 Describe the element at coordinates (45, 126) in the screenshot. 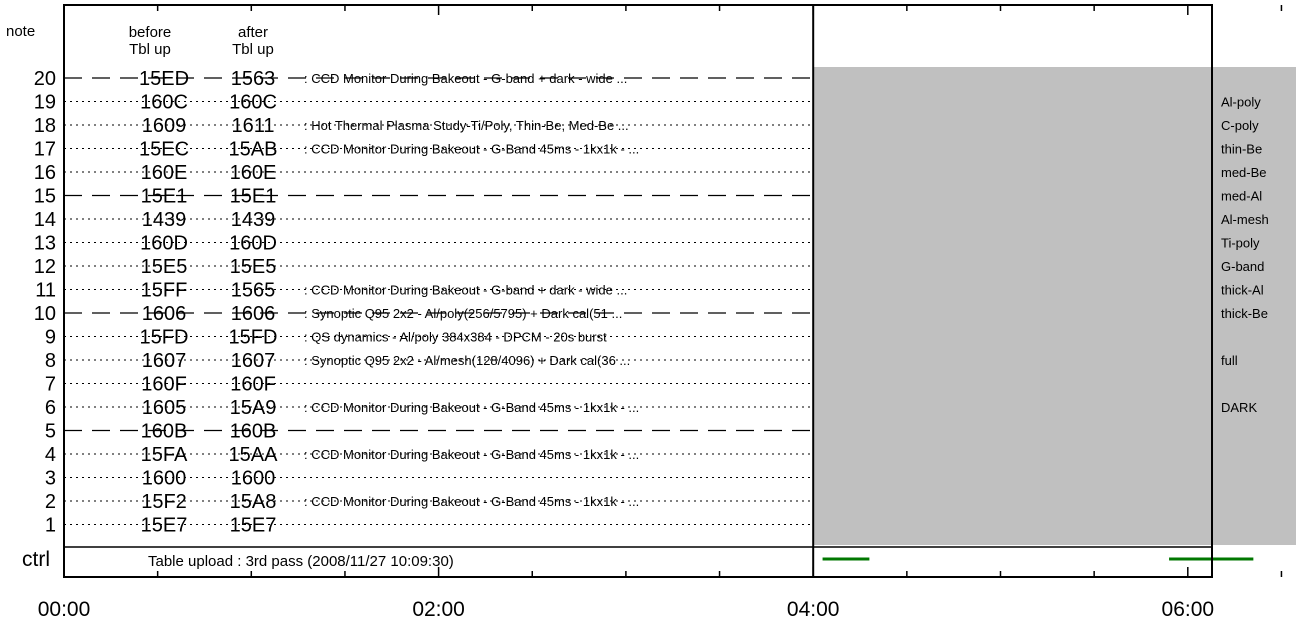

I see `row-number: 18` at that location.